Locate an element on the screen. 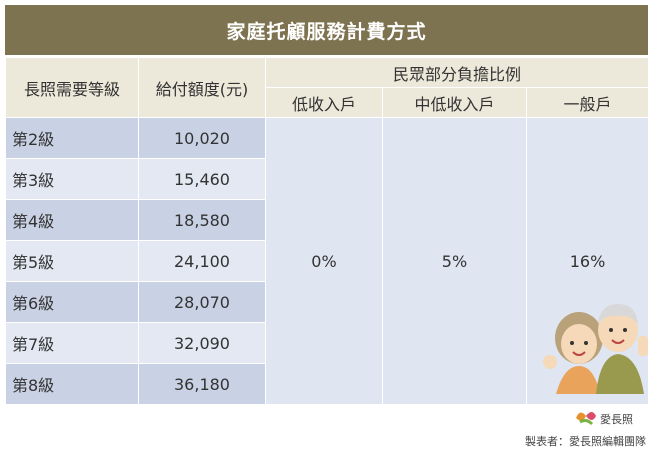  level-cell: 第3級 is located at coordinates (72, 179).